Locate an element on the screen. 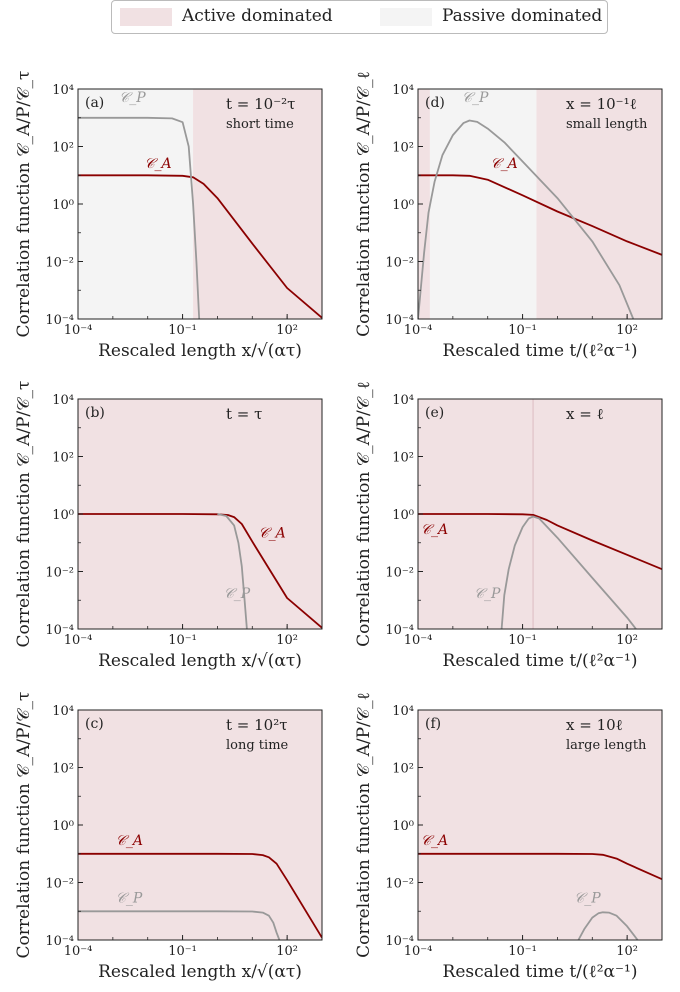 The height and width of the screenshot is (992, 680). ylabel-c: Correlation function 𝒞_A/P/𝒞_τ is located at coordinates (24, 825).